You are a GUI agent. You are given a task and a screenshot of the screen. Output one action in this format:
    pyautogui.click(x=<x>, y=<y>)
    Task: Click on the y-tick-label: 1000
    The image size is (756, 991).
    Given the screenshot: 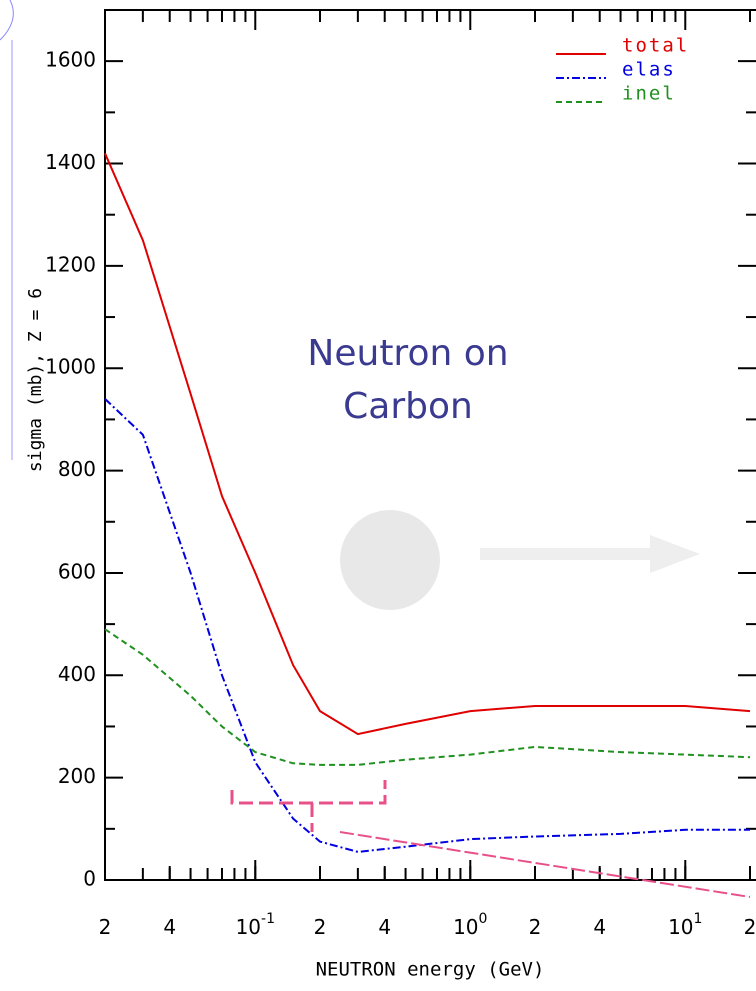 What is the action you would take?
    pyautogui.click(x=70, y=367)
    